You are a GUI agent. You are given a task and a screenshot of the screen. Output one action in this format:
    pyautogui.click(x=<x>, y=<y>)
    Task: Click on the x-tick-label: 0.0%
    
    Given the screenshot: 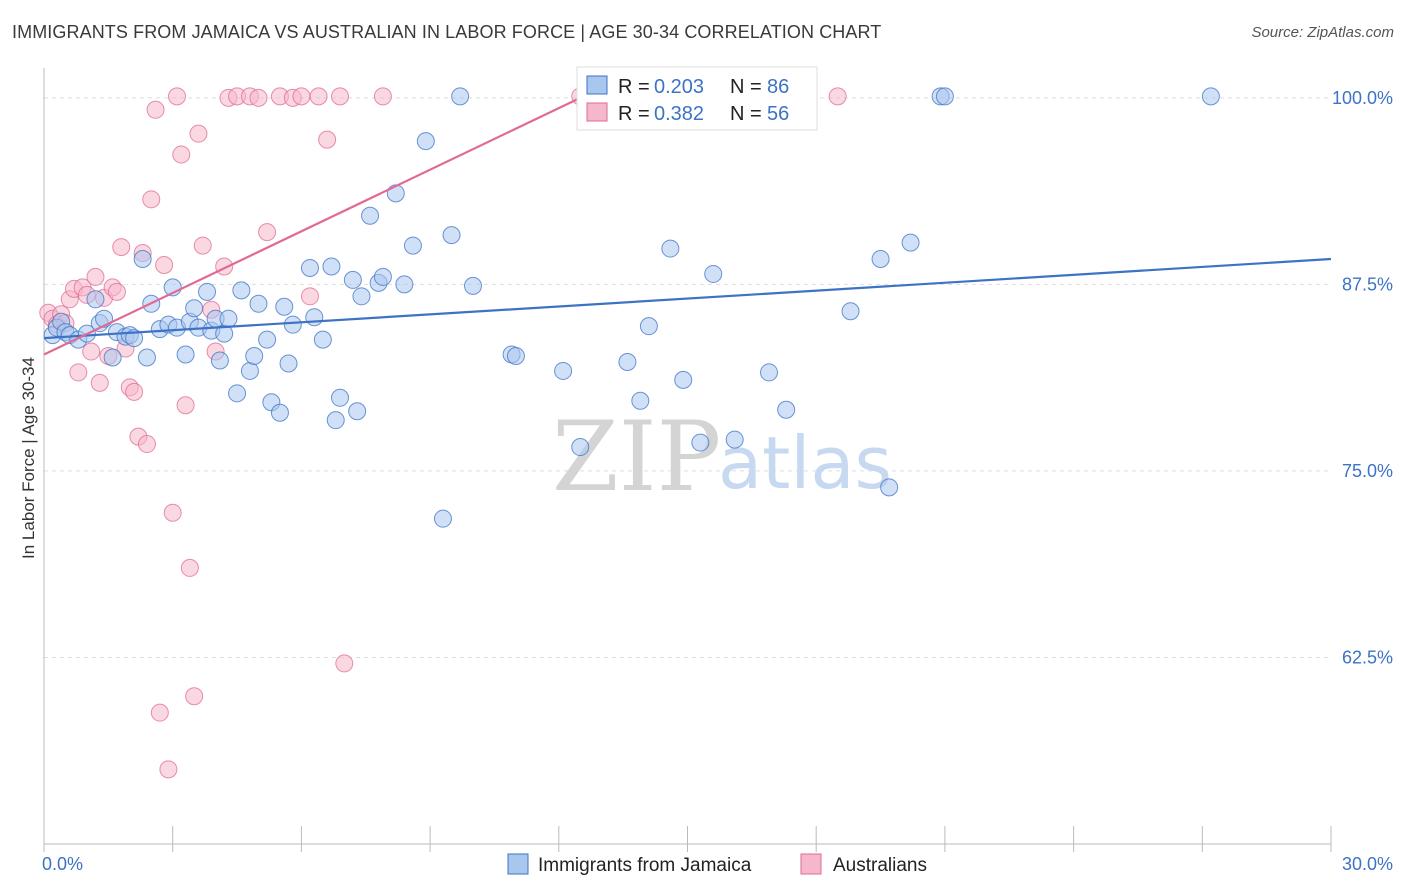 What is the action you would take?
    pyautogui.click(x=62, y=864)
    